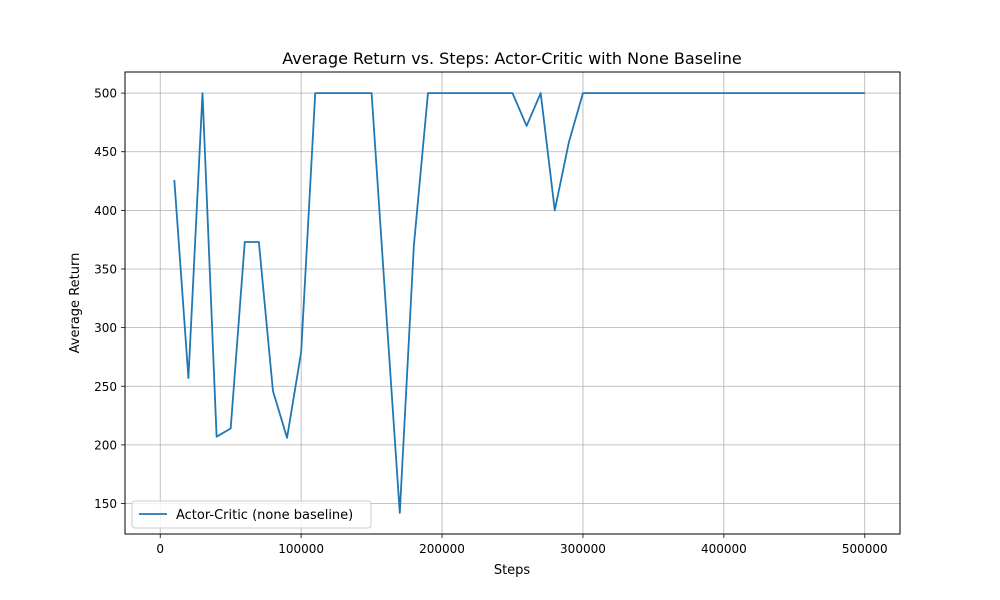  I want to click on x-tick-label: 200000, so click(442, 549).